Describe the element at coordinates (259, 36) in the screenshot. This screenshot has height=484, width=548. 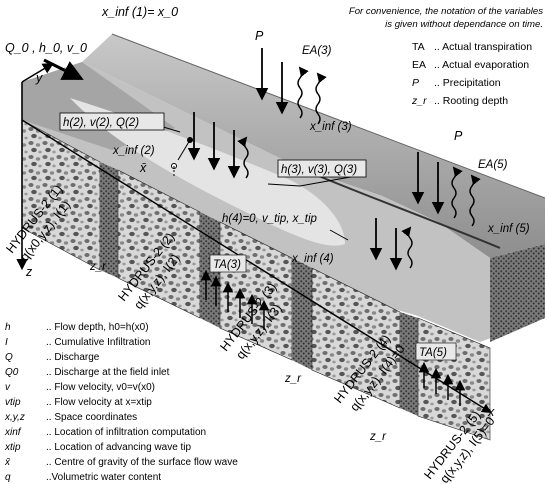
I see `label-p1: P` at that location.